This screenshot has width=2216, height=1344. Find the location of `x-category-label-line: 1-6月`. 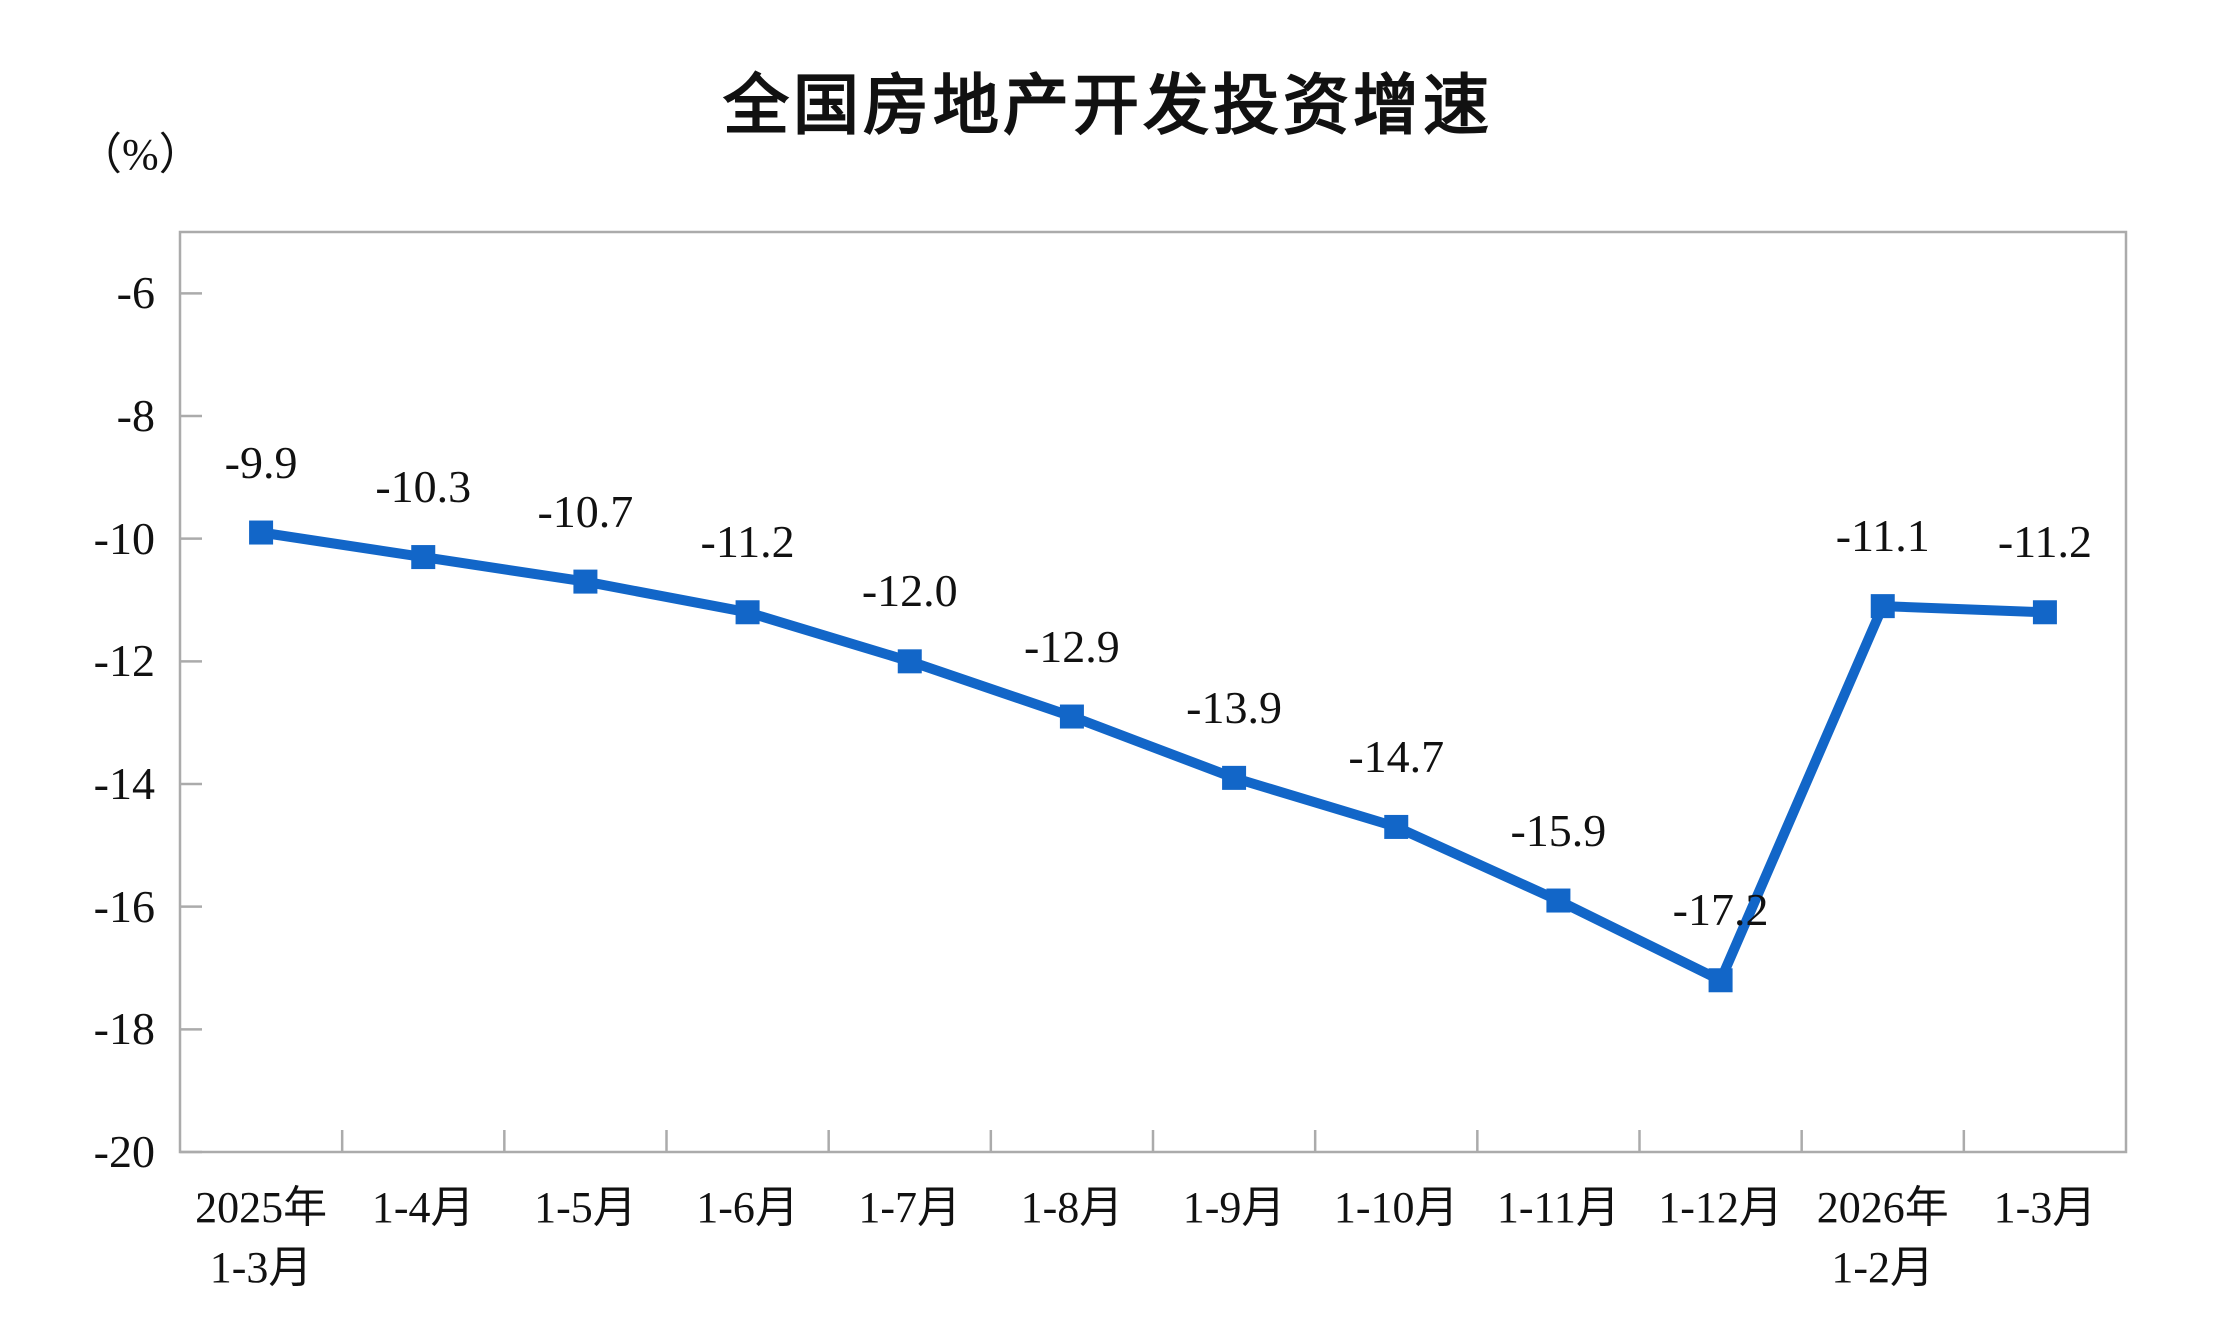

x-category-label-line: 1-6月 is located at coordinates (747, 1207).